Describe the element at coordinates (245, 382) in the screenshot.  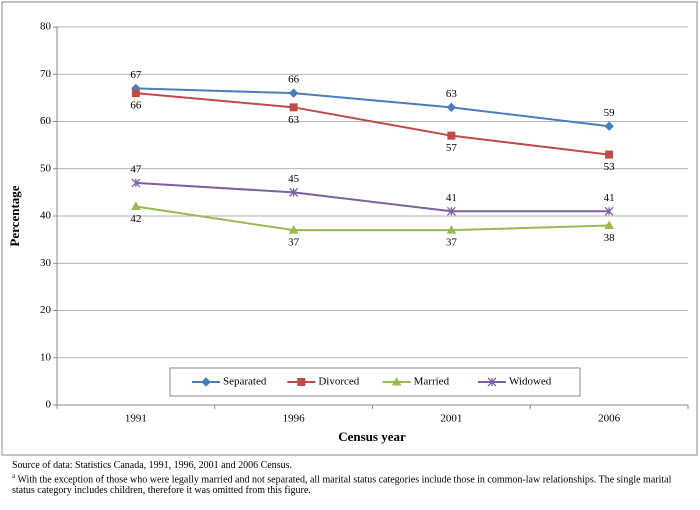
I see `legend-label: Separated` at that location.